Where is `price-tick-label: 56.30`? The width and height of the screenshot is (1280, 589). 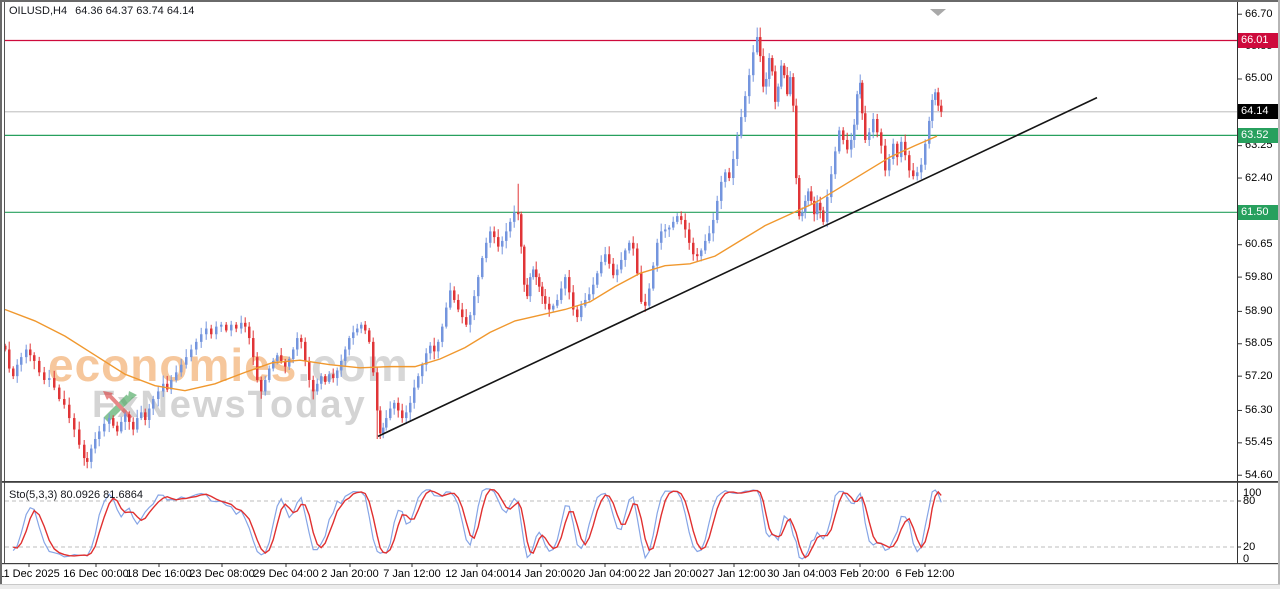
price-tick-label: 56.30 is located at coordinates (1259, 409).